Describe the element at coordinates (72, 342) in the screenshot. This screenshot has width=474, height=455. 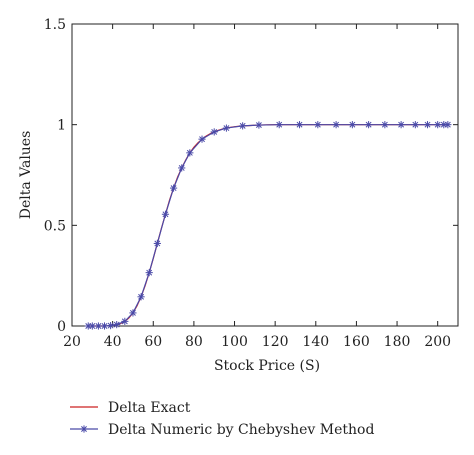
I see `x-tick-label: 20` at that location.